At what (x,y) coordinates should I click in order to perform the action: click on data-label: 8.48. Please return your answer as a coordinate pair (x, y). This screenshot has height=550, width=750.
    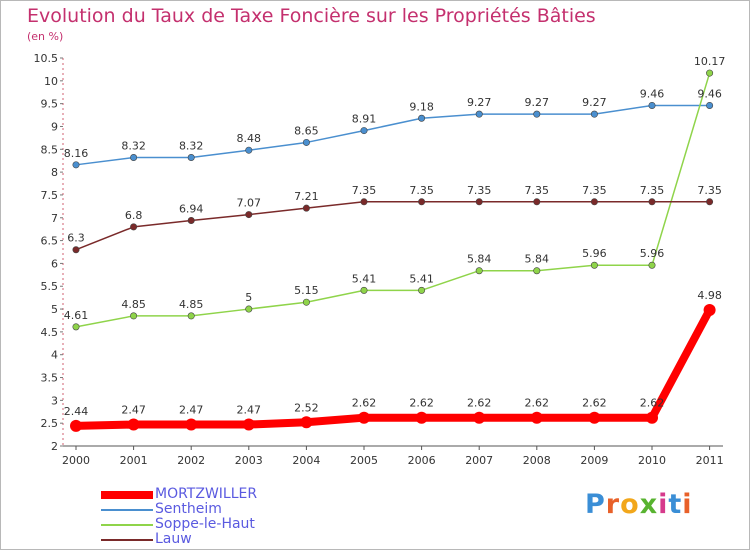
    Looking at the image, I should click on (249, 138).